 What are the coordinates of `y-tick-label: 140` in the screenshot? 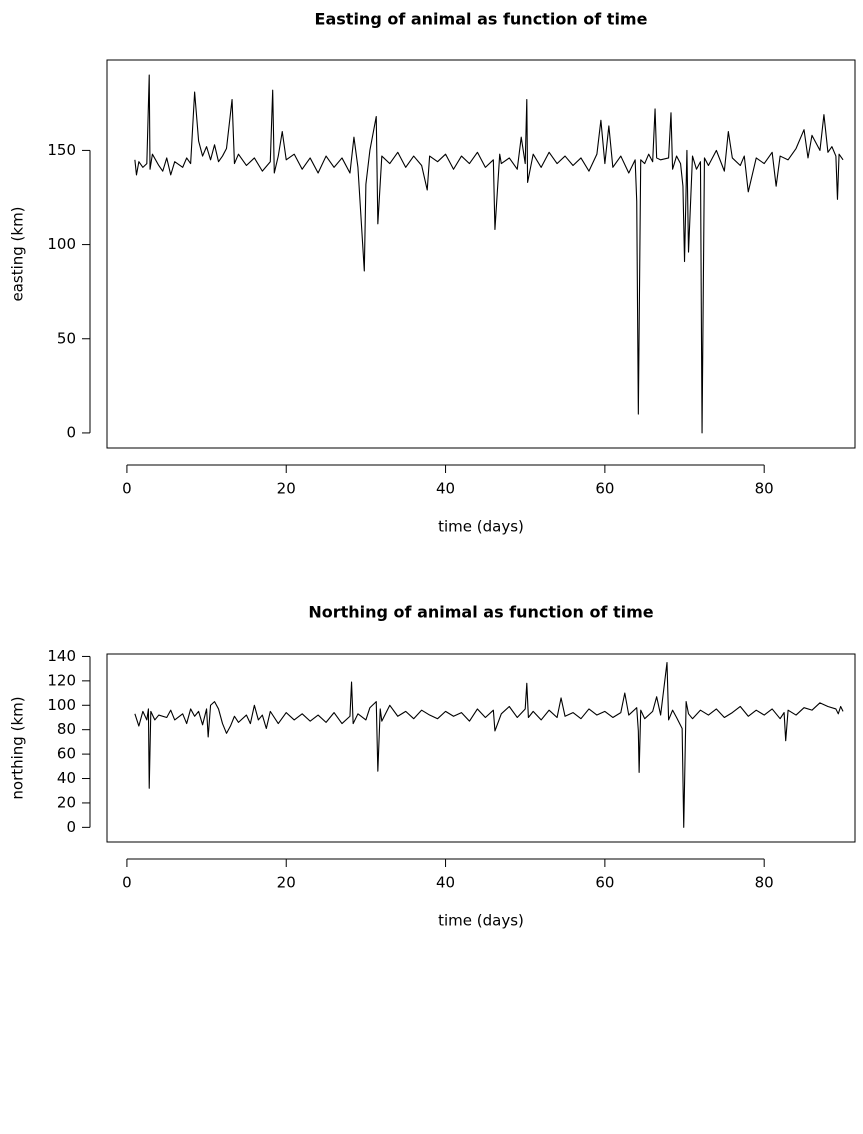 It's located at (61, 656).